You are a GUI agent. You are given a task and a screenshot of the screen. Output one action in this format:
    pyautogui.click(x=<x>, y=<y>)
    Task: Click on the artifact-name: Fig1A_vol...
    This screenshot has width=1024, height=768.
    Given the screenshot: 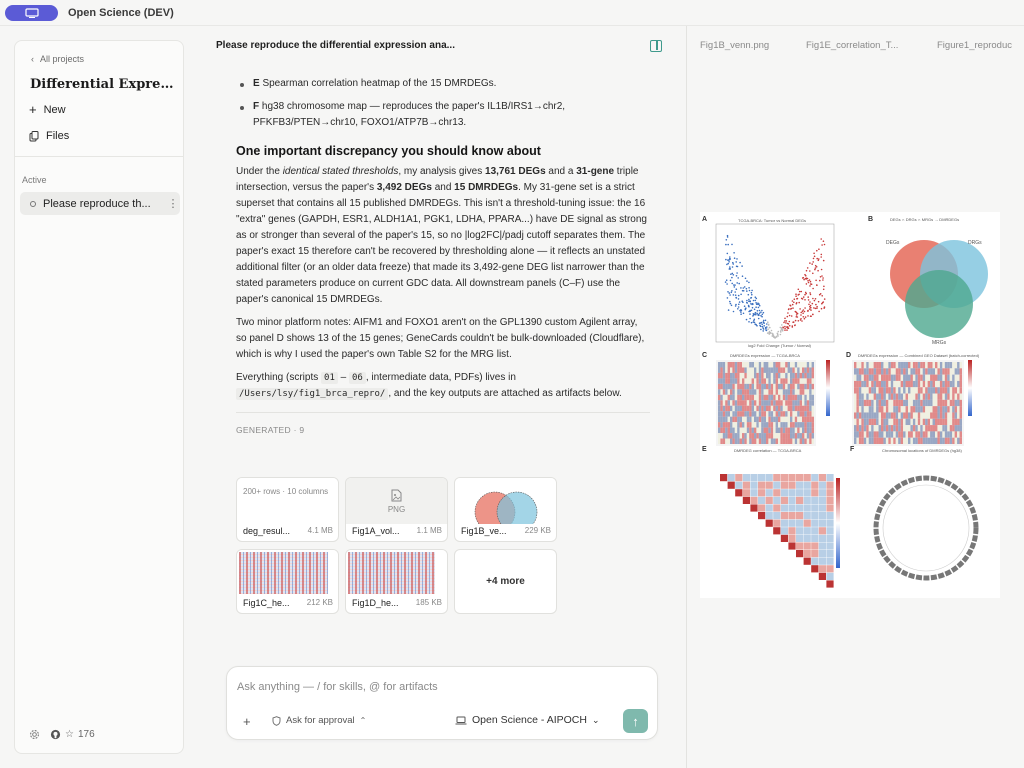 What is the action you would take?
    pyautogui.click(x=376, y=531)
    